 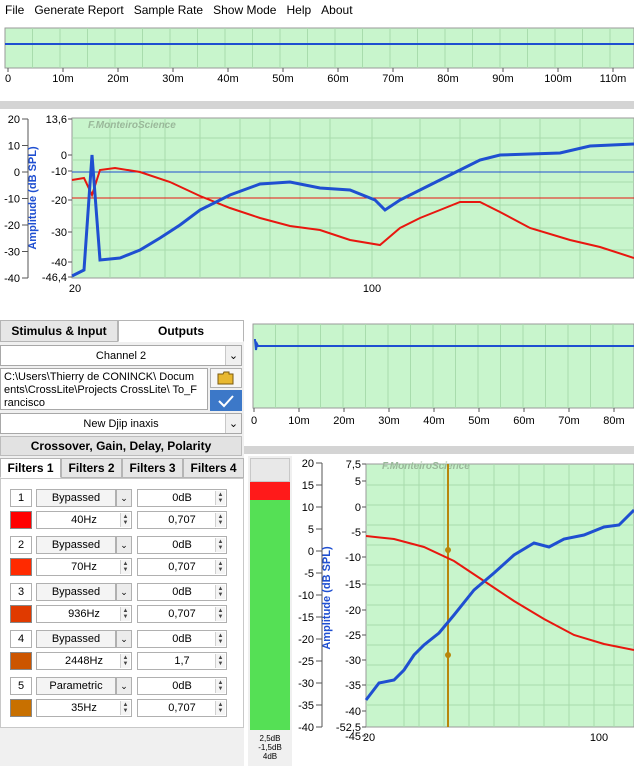 I want to click on filter-frequency-field: 936Hz ▲ ▼, so click(x=84, y=614).